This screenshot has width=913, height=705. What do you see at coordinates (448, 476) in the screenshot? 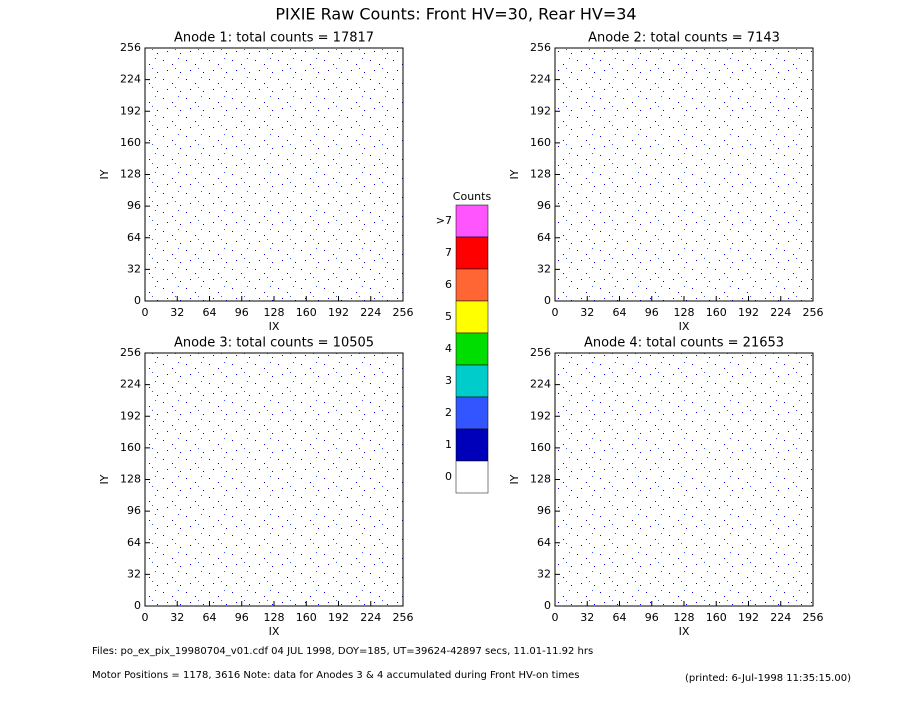
I see `colorbar-label: 0` at bounding box center [448, 476].